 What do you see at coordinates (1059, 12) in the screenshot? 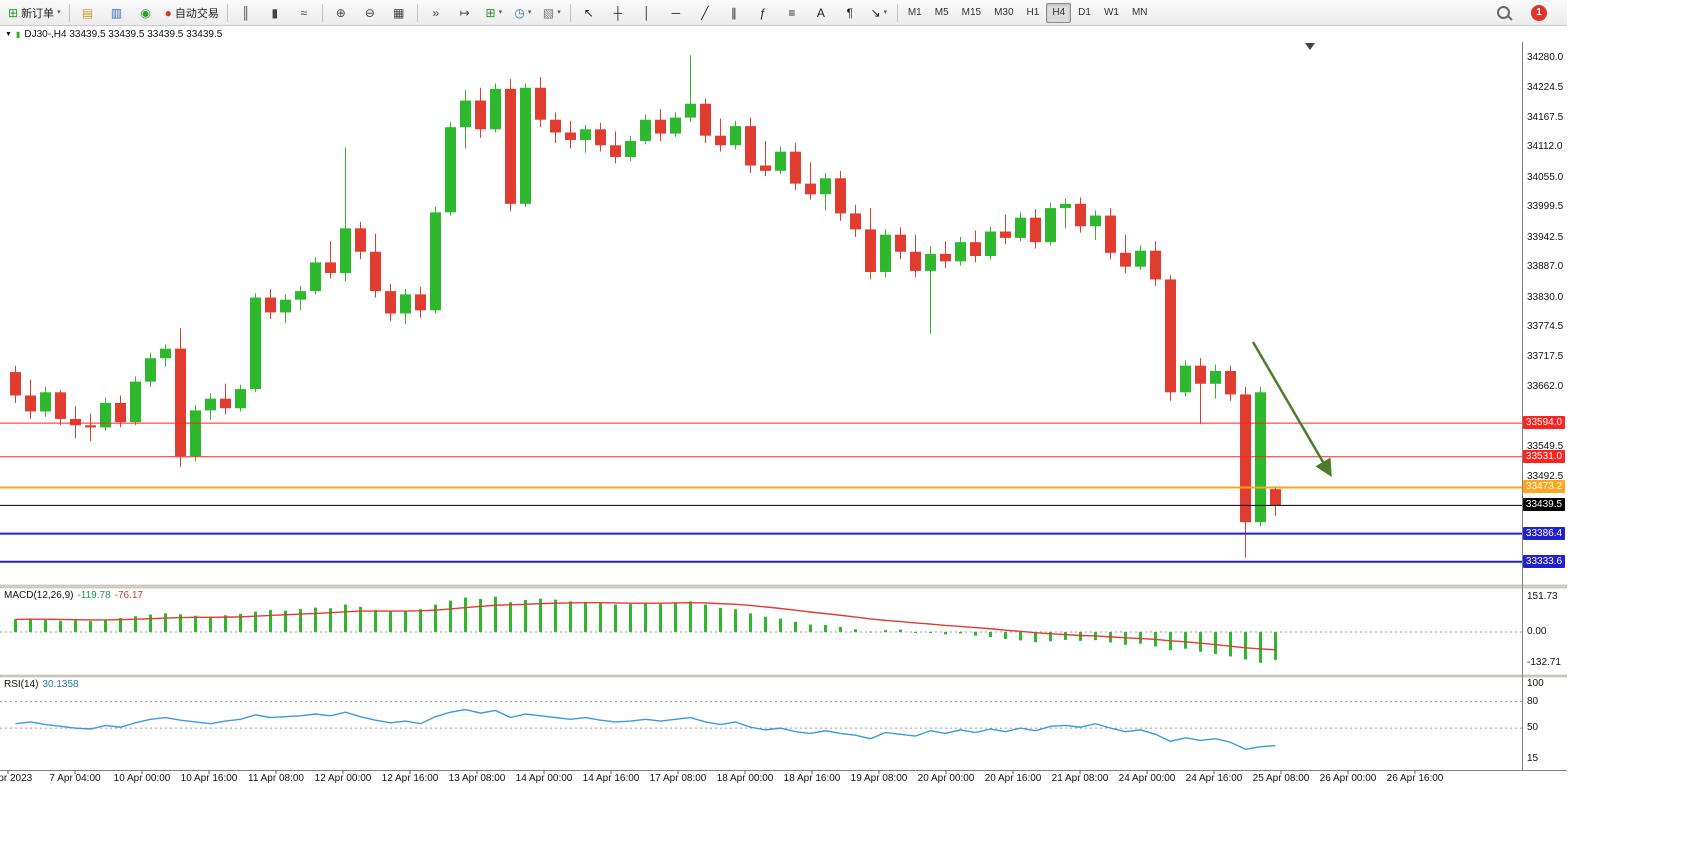
I see `timeframe-H4: H4` at bounding box center [1059, 12].